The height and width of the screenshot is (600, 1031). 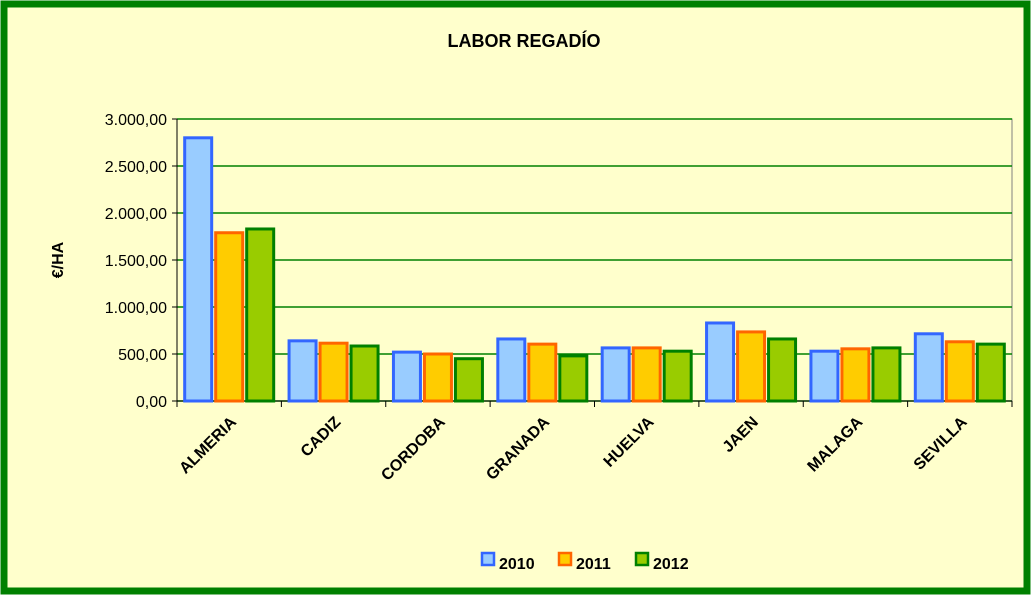 What do you see at coordinates (593, 564) in the screenshot?
I see `legend-label: 2011` at bounding box center [593, 564].